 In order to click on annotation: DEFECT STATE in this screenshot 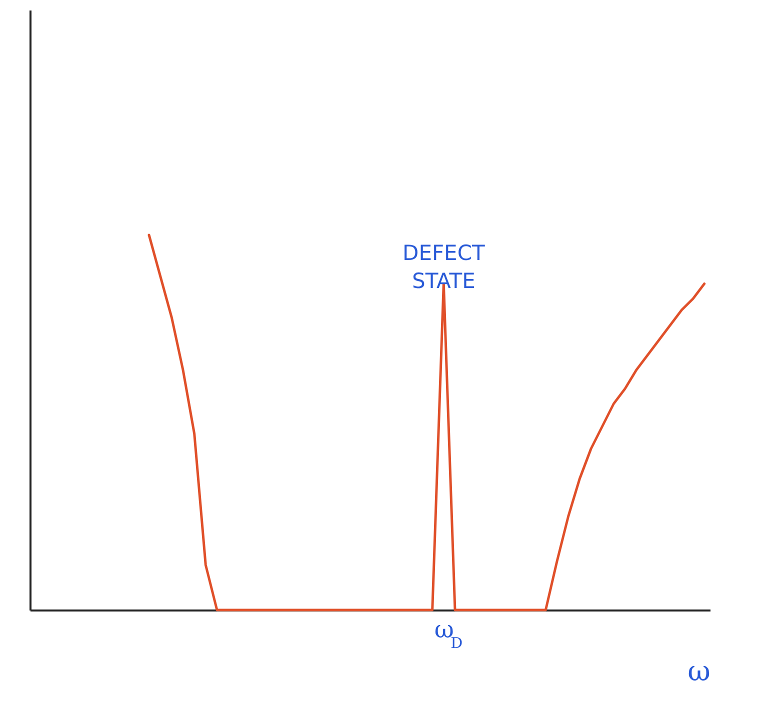, I will do `click(443, 266)`.